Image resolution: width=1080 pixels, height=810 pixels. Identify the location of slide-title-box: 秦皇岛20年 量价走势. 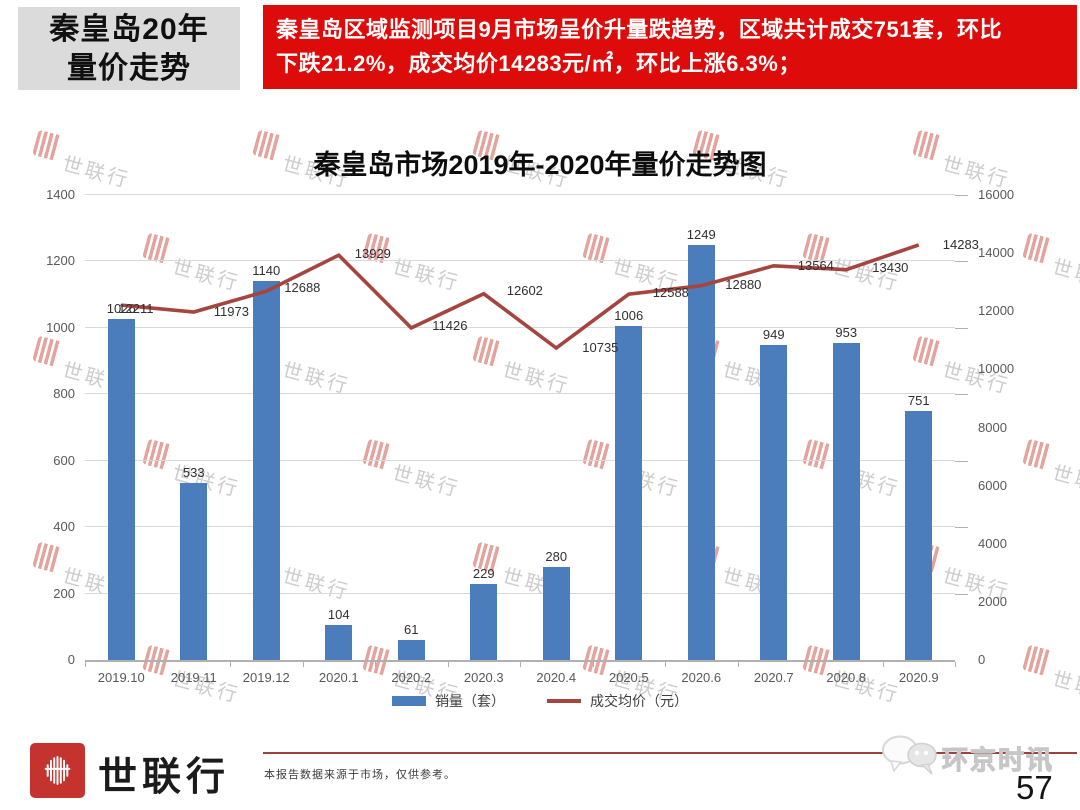
(129, 48).